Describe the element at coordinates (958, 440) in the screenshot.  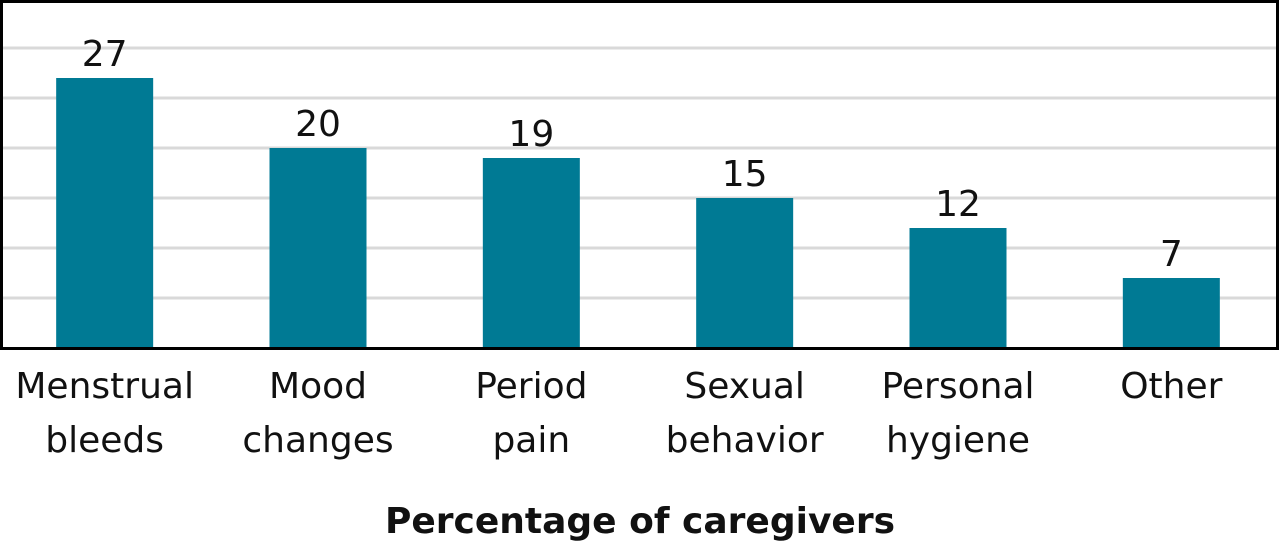
I see `x-tick-label: hygiene` at that location.